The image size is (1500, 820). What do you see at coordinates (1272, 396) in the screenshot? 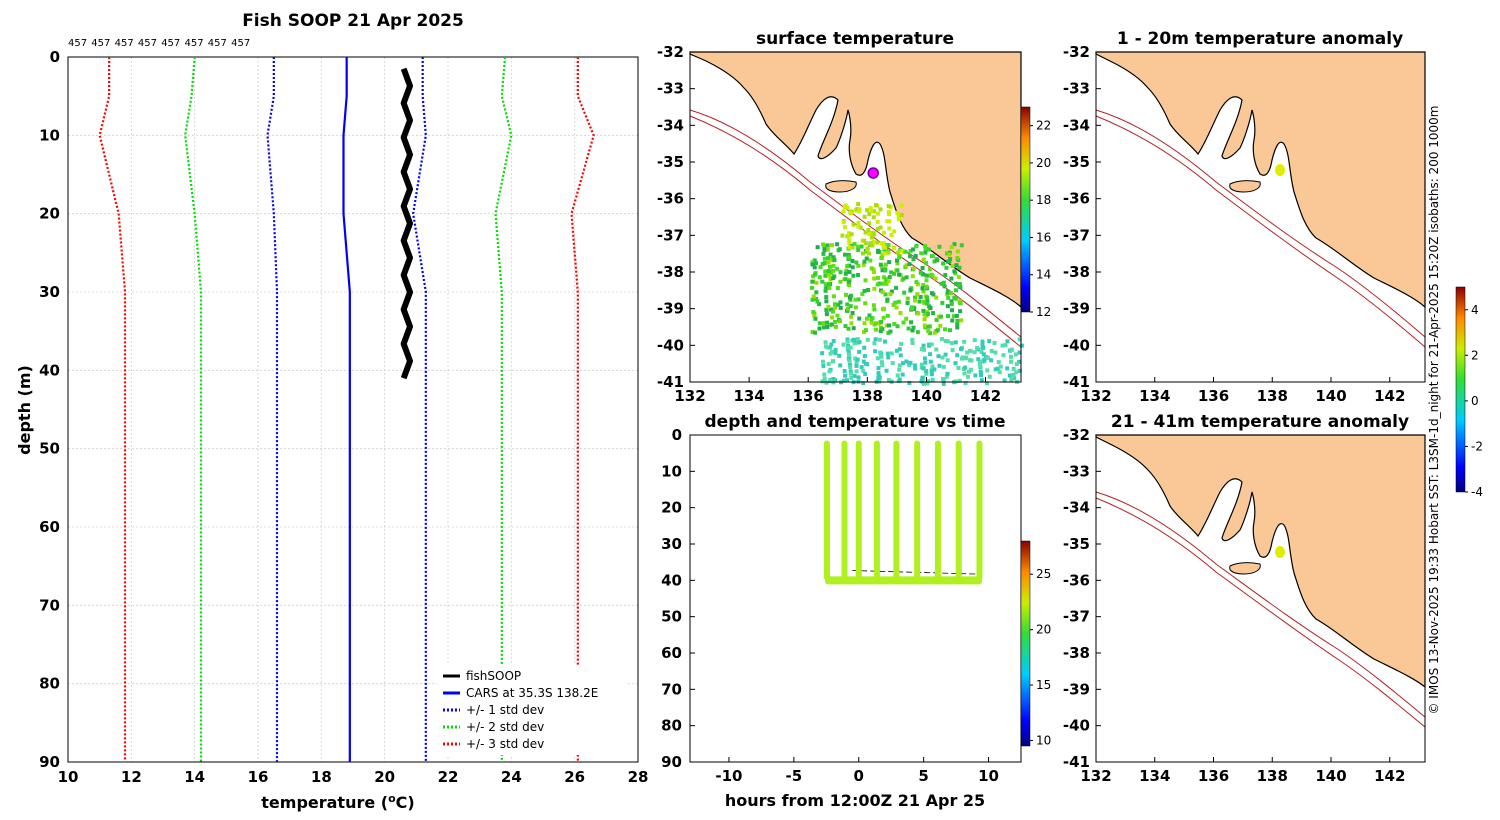
I see `map-xtick-label: 138` at bounding box center [1272, 396].